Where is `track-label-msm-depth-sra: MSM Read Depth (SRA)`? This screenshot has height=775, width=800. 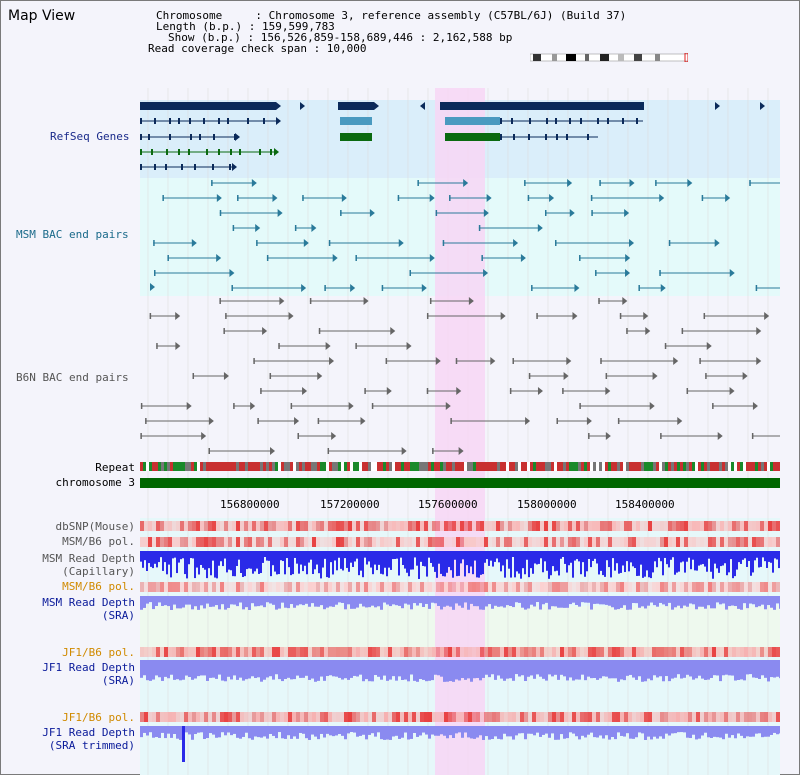
track-label-msm-depth-sra: MSM Read Depth (SRA) is located at coordinates (88, 609).